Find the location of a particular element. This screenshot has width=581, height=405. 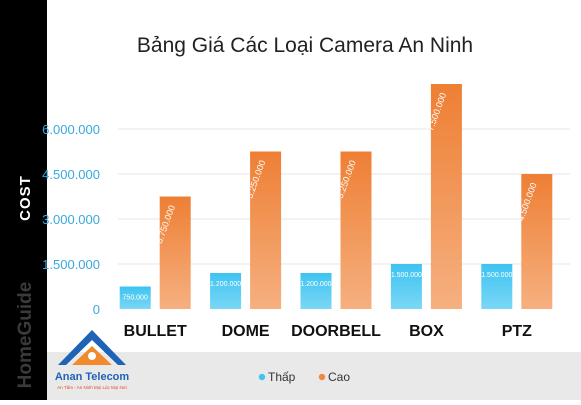

x-tick-label: BULLET is located at coordinates (155, 331).